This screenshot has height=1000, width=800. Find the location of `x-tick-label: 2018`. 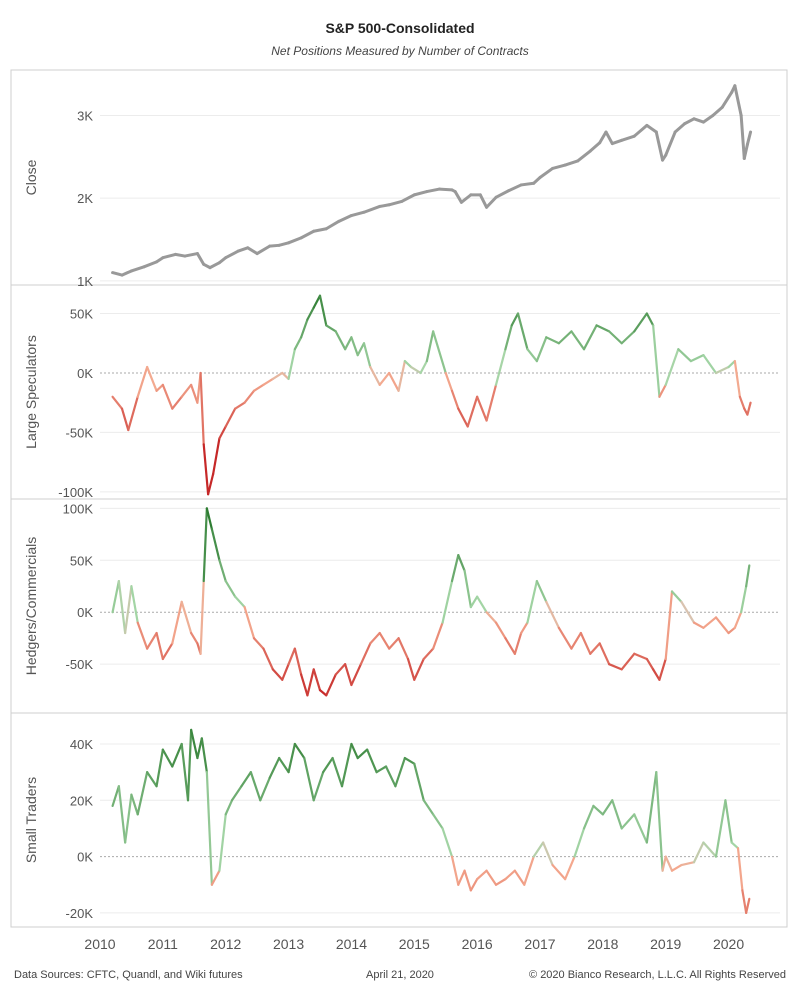

x-tick-label: 2018 is located at coordinates (602, 944).